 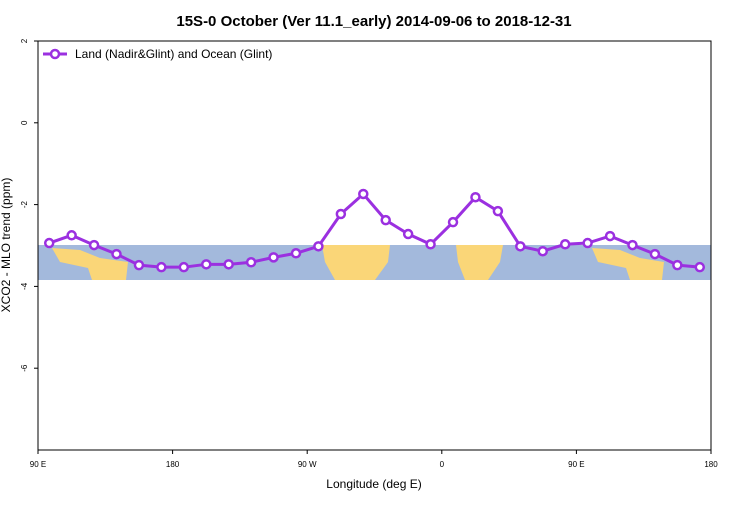 What do you see at coordinates (6, 245) in the screenshot?
I see `y-axis-label: XCO2 - MLO trend (ppm)` at bounding box center [6, 245].